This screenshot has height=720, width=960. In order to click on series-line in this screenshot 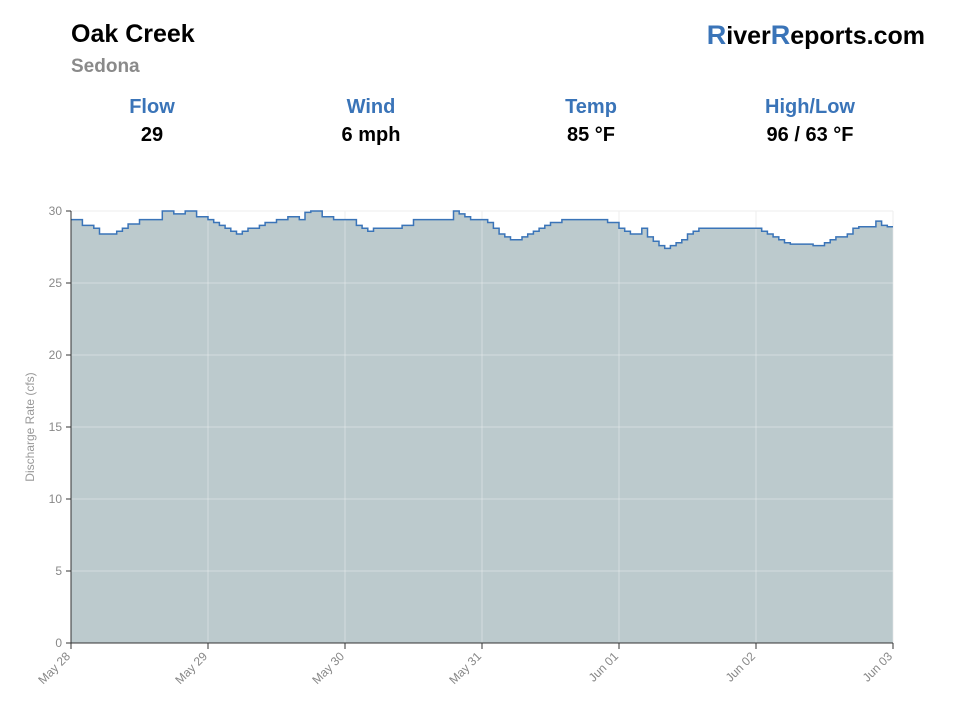, I will do `click(482, 230)`.